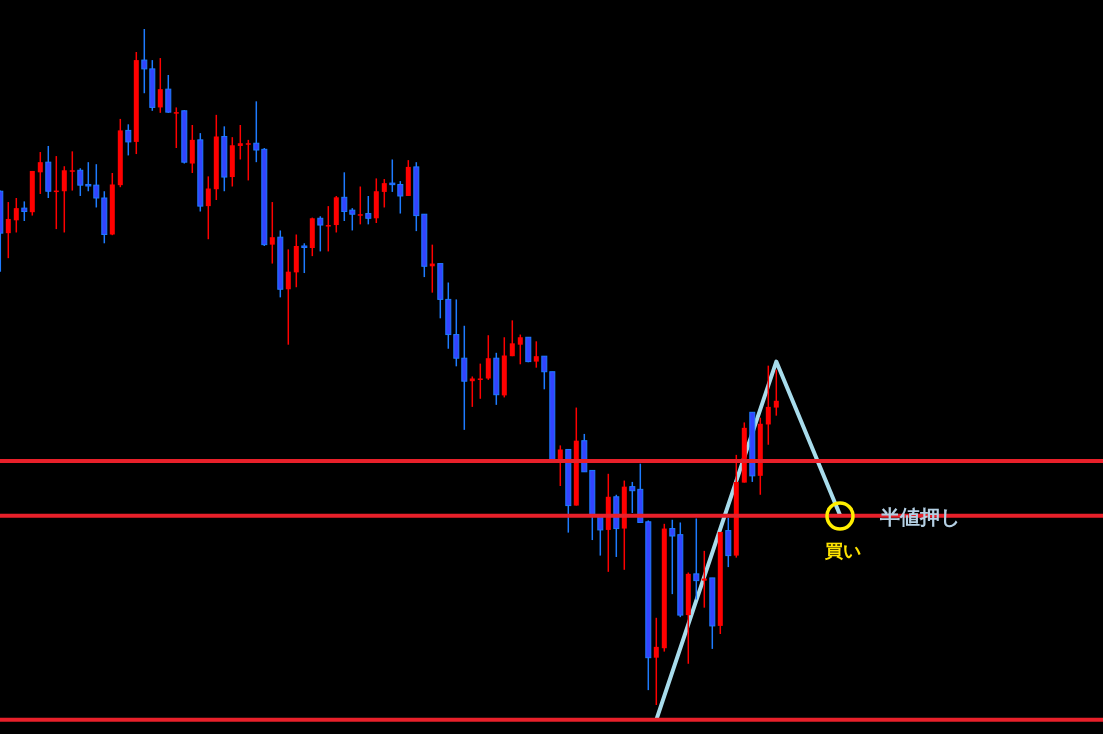 The height and width of the screenshot is (734, 1103). What do you see at coordinates (842, 550) in the screenshot?
I see `annotation: 買い` at bounding box center [842, 550].